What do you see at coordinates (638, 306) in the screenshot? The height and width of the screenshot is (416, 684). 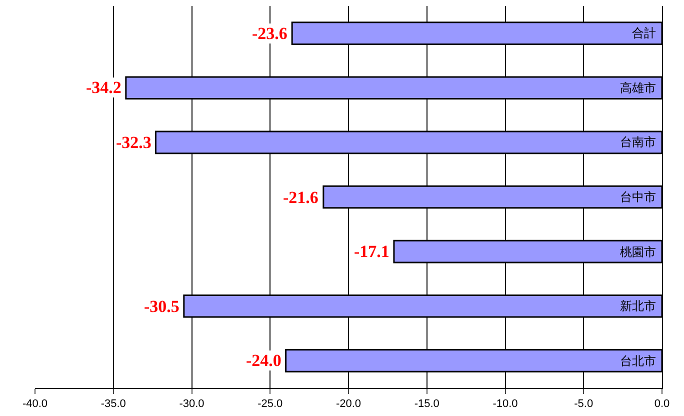 I see `y-tick-label: 新北市` at bounding box center [638, 306].